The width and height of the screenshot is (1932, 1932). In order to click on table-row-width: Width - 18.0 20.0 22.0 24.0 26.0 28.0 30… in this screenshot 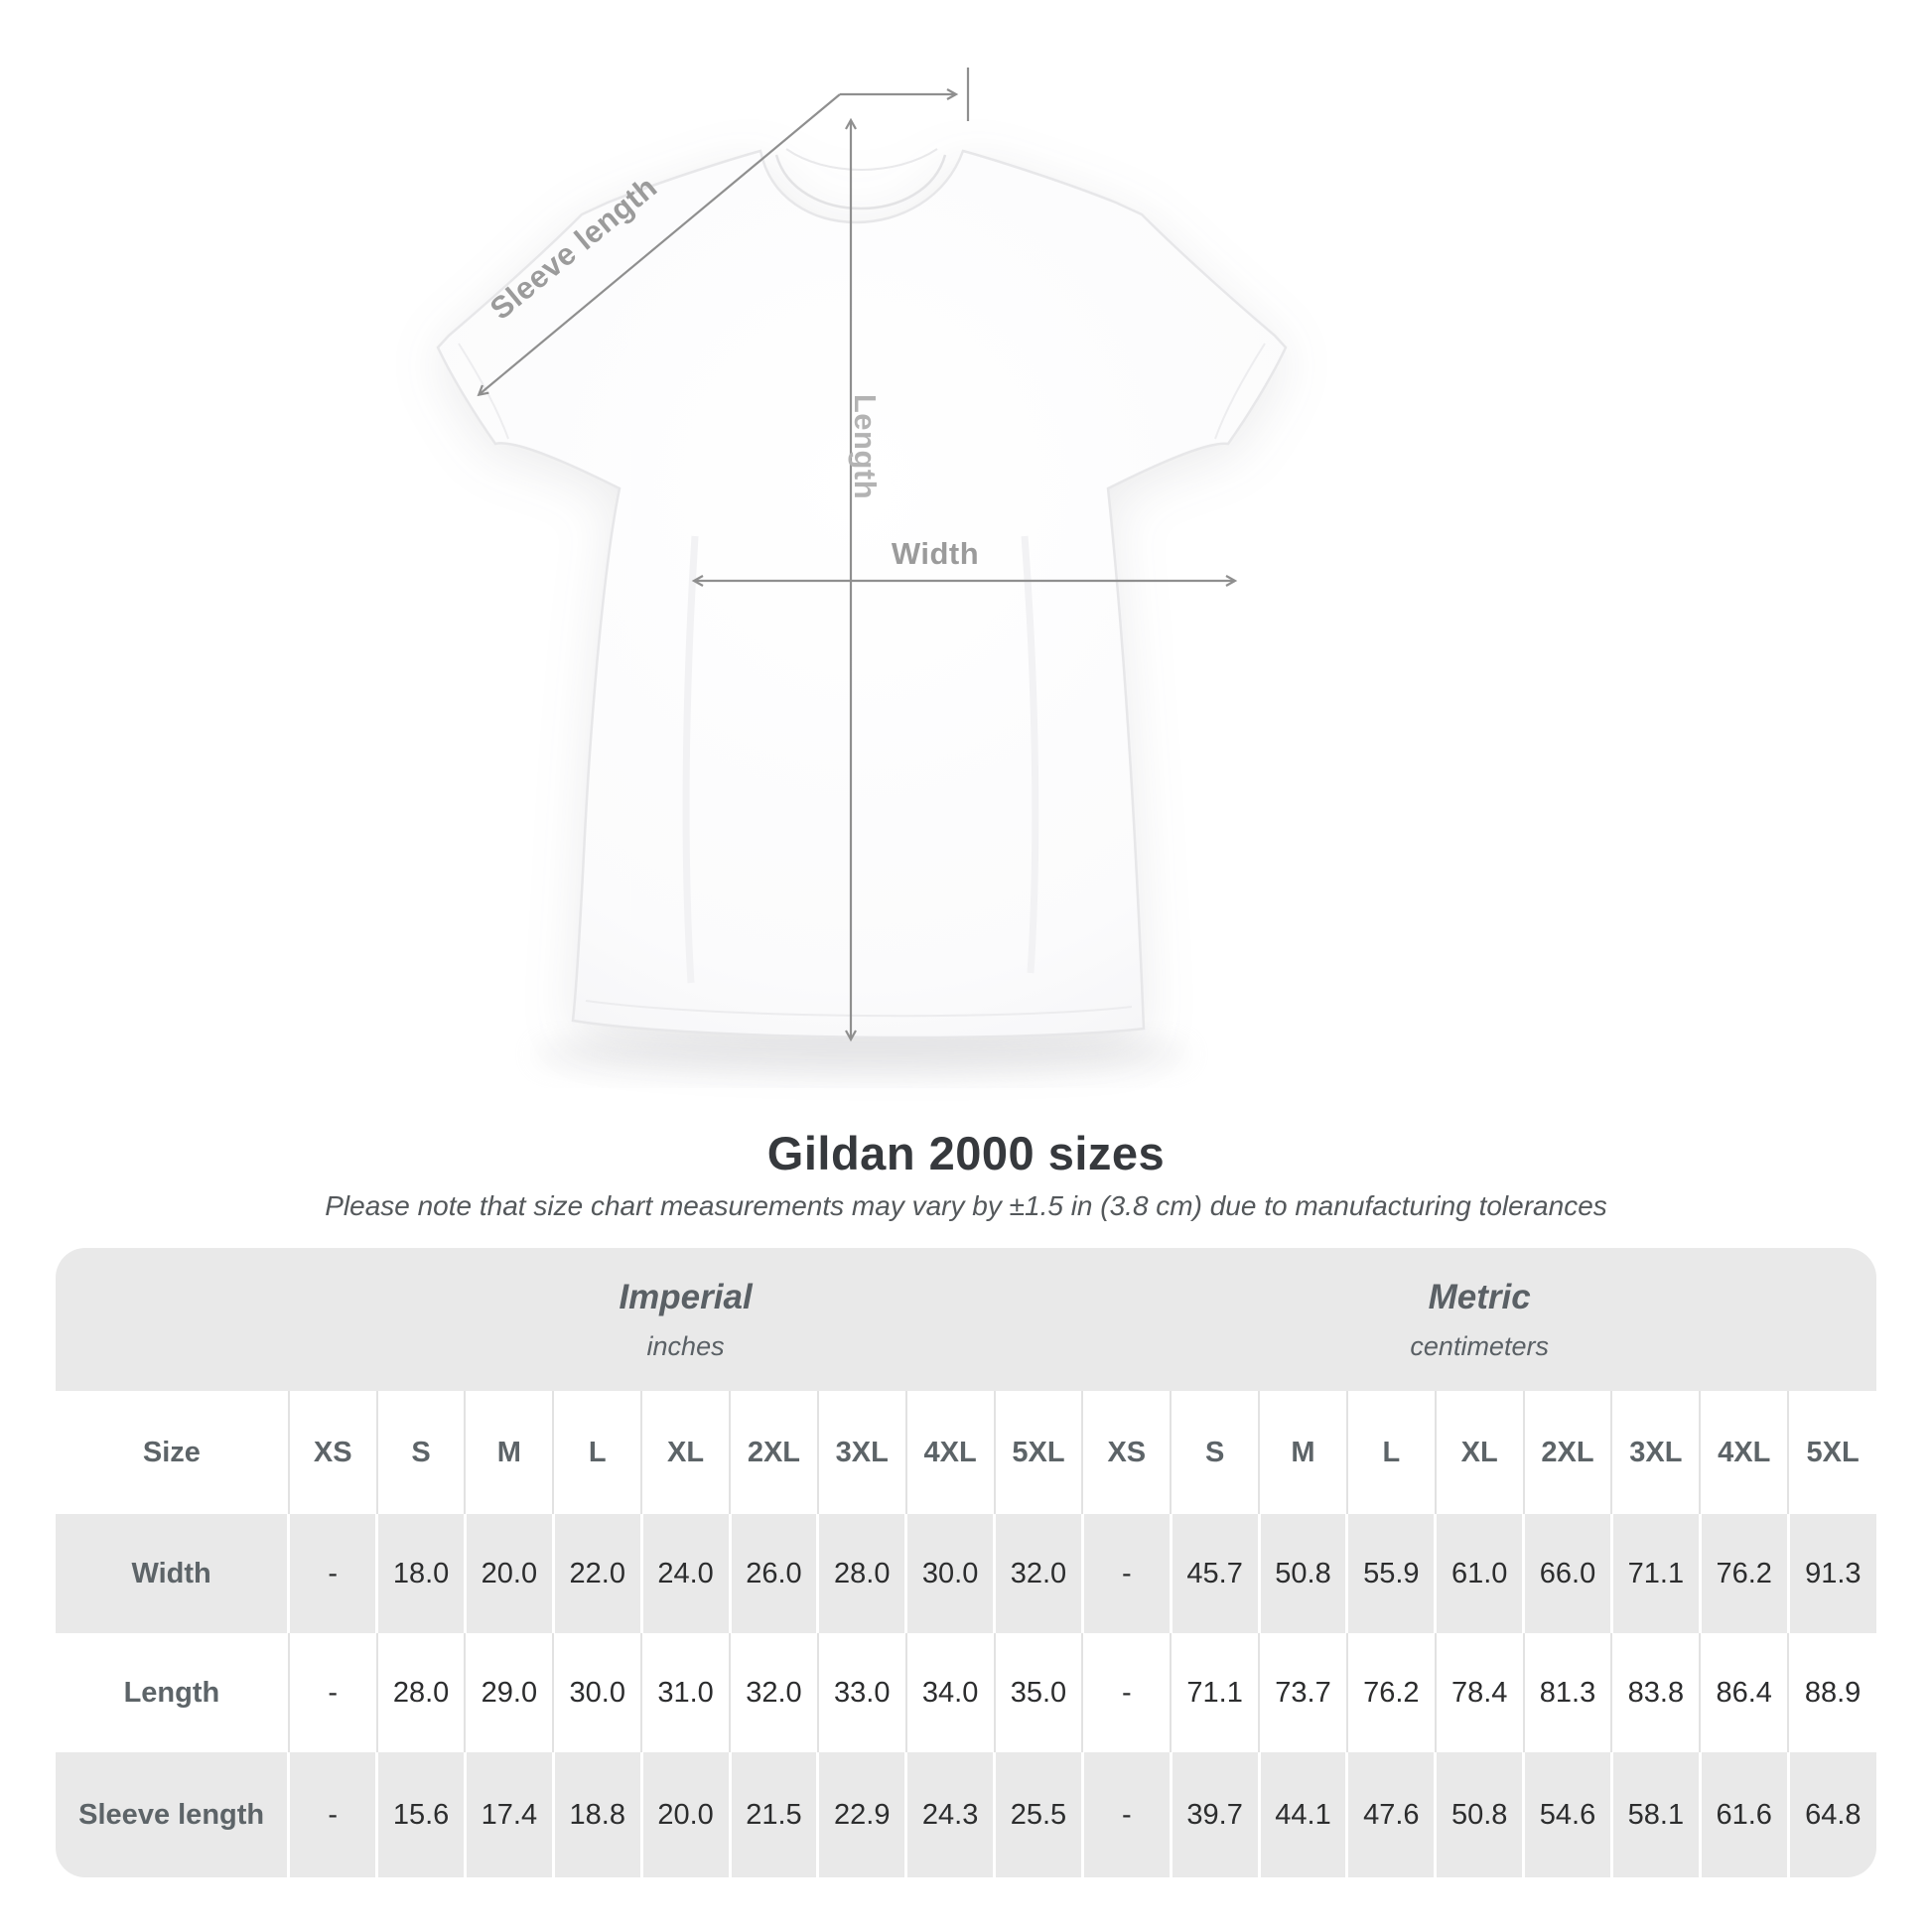, I will do `click(966, 1573)`.